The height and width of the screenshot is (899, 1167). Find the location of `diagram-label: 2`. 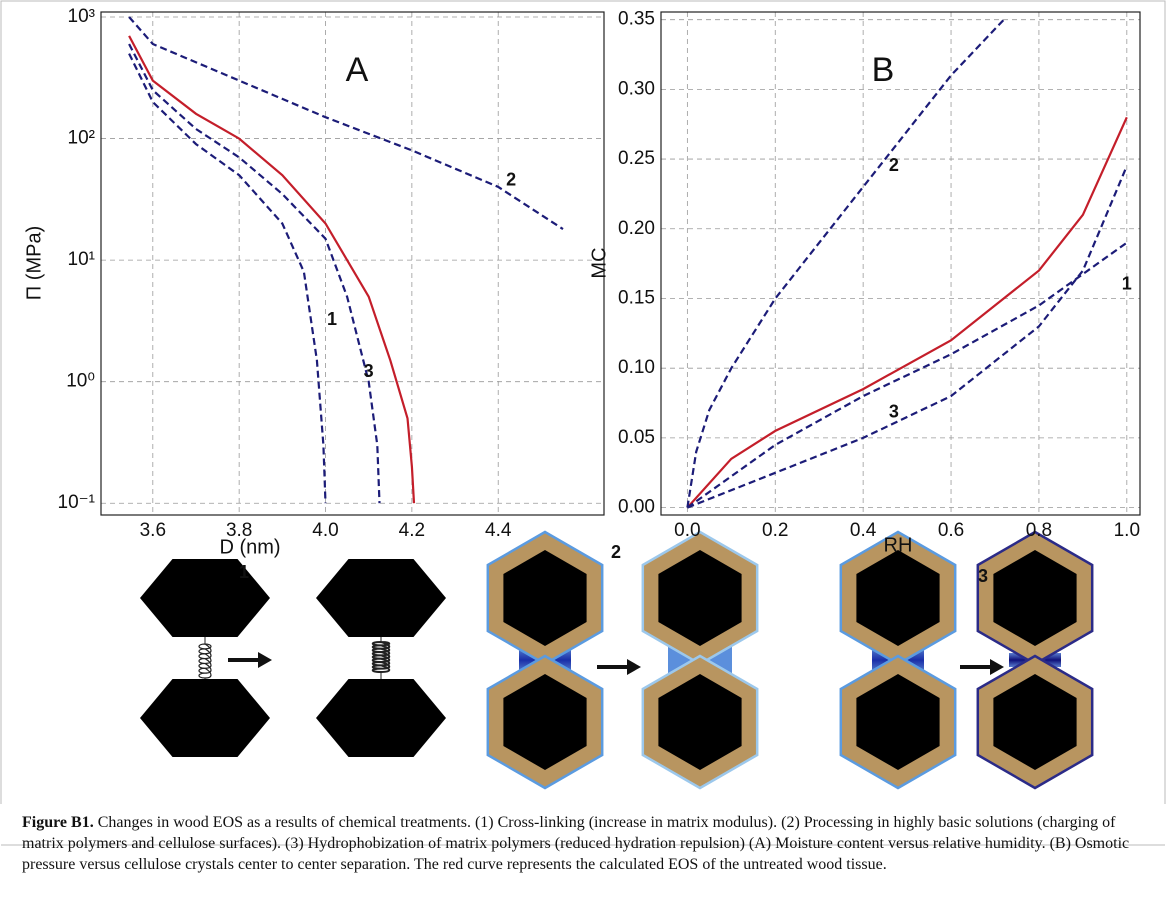

diagram-label: 2 is located at coordinates (616, 552).